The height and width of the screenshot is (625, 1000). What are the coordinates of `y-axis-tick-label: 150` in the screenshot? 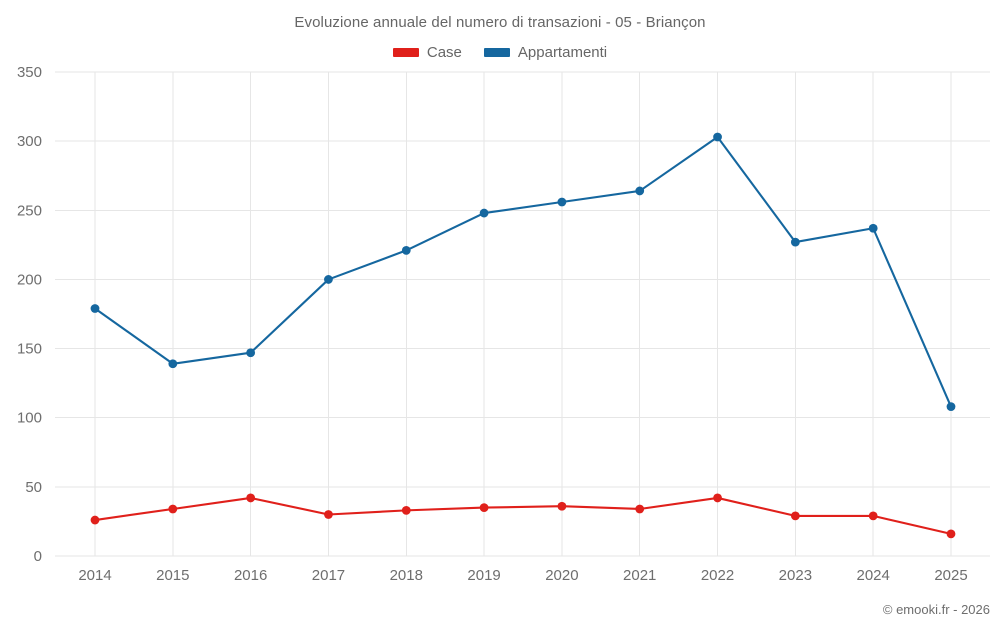 It's located at (29, 349).